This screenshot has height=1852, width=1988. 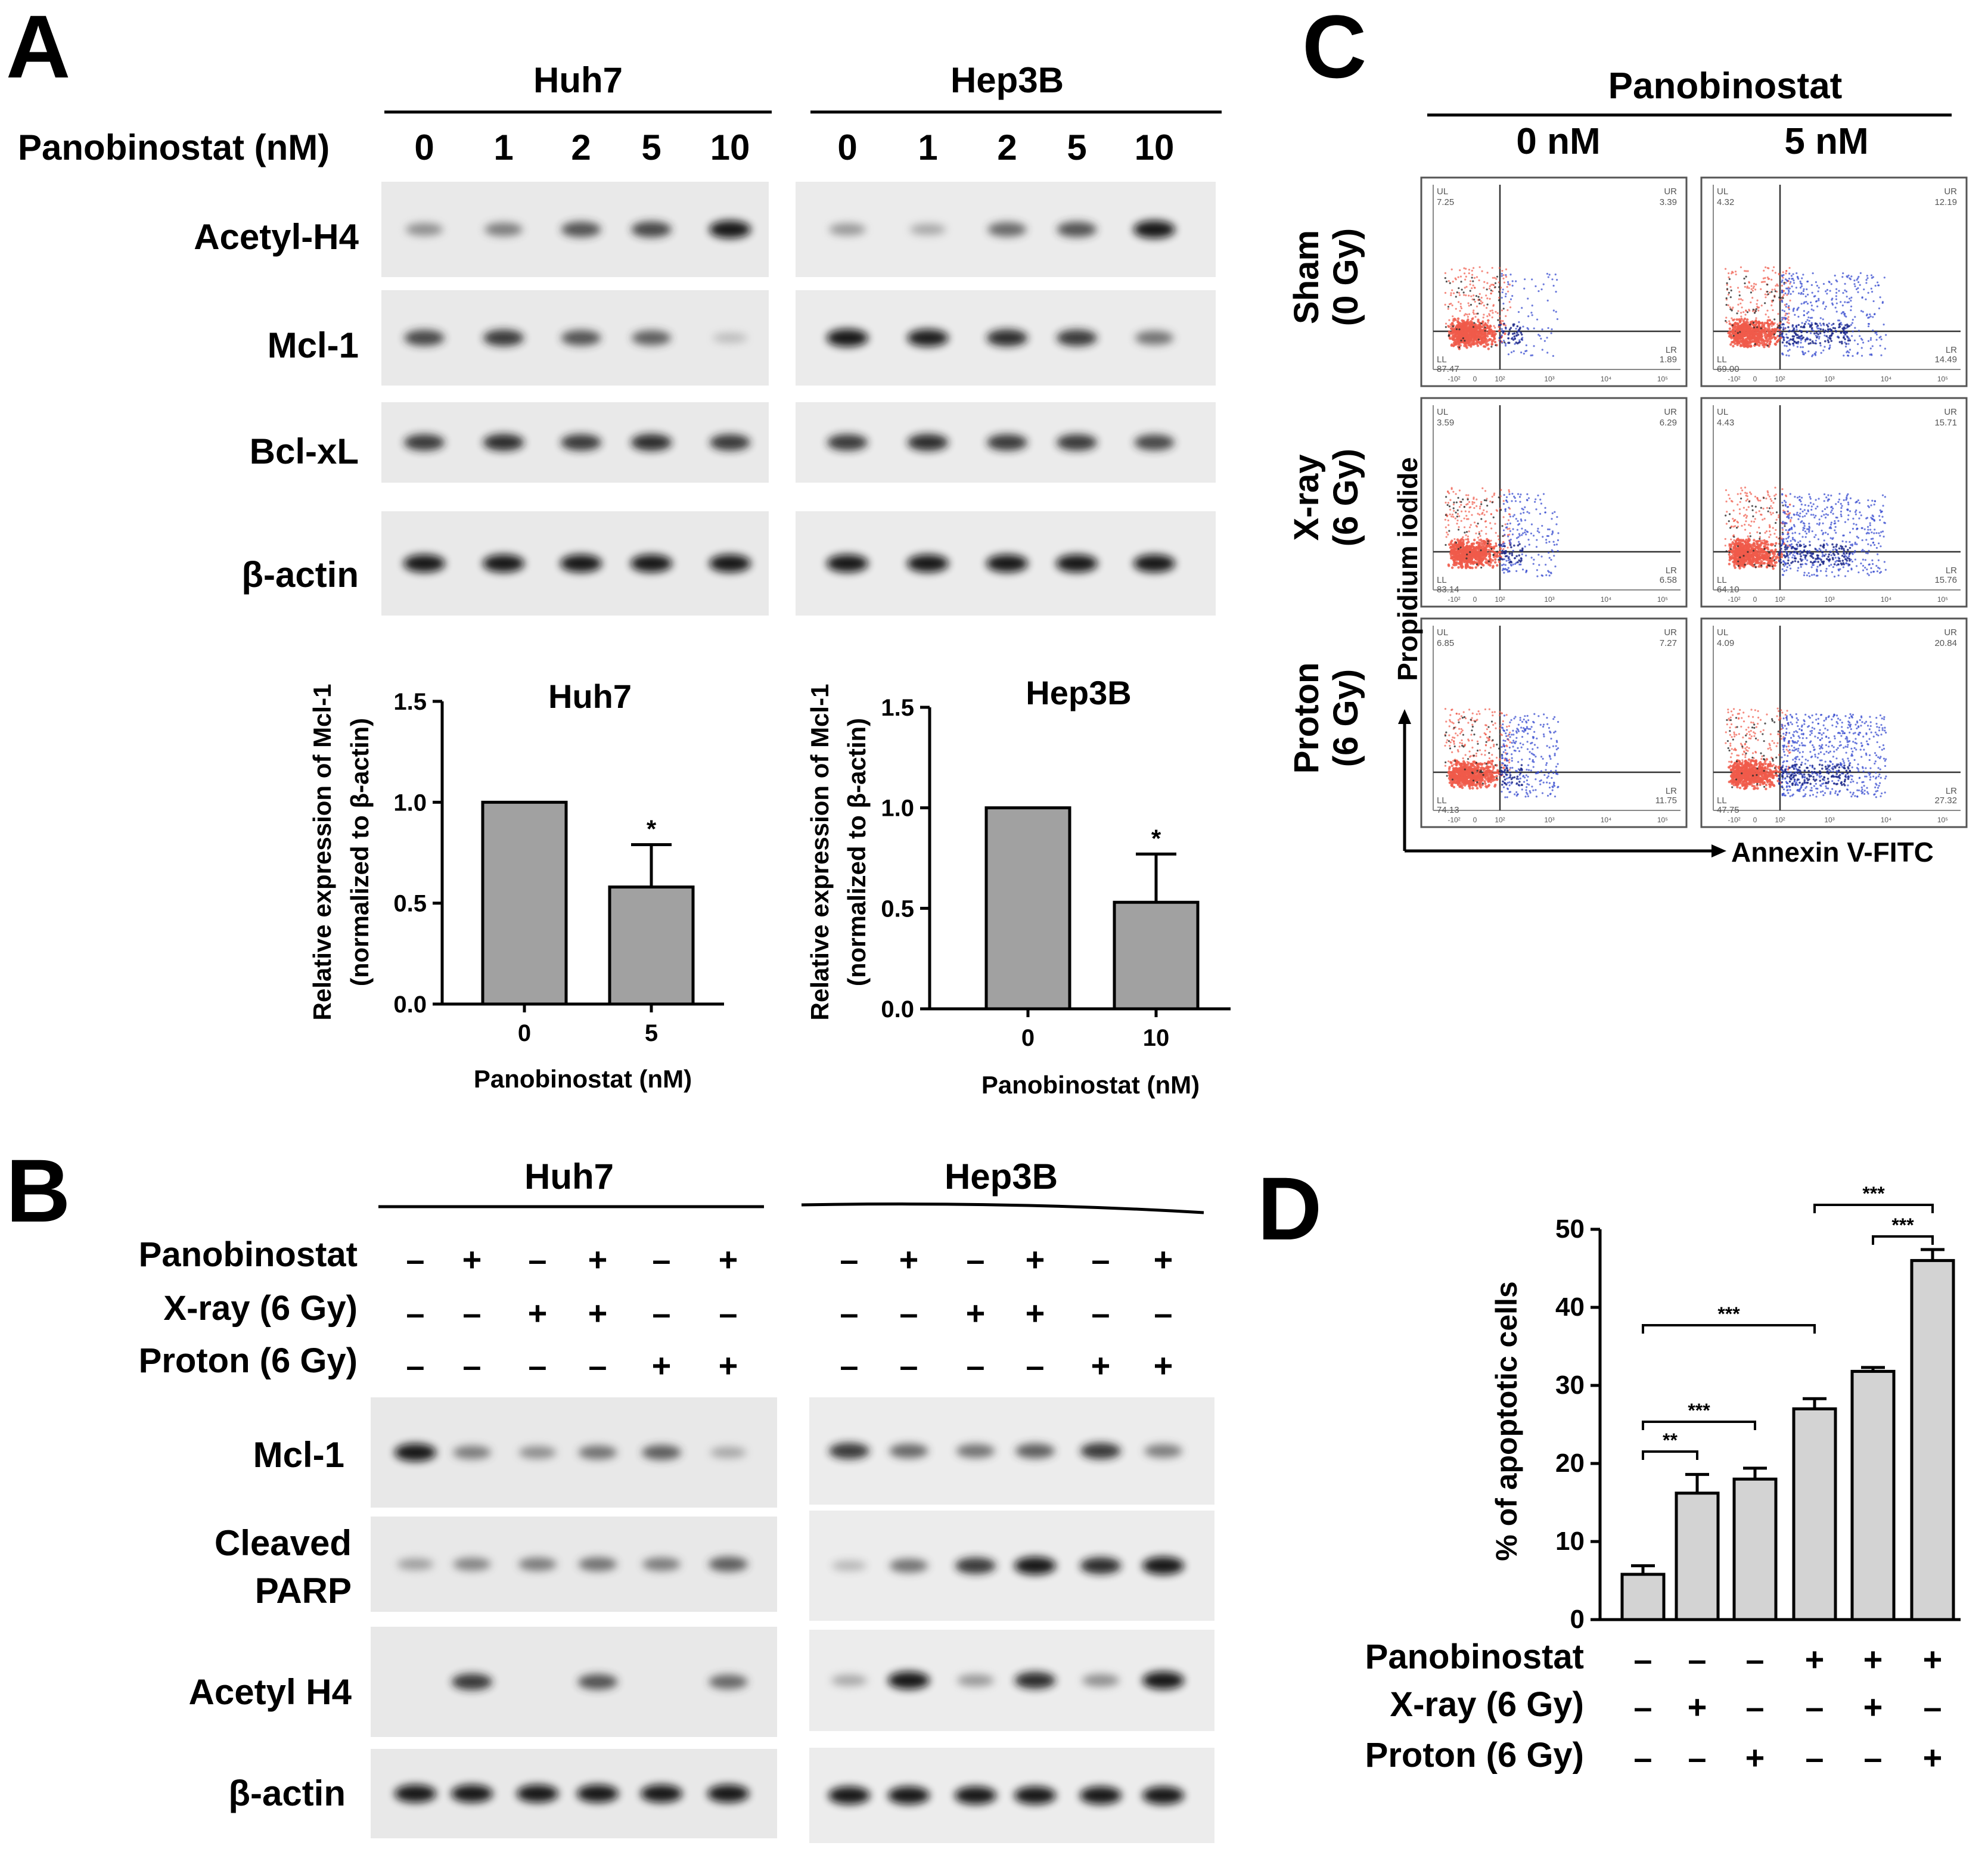 What do you see at coordinates (1035, 1680) in the screenshot?
I see `b-hep3b-blot-2-band` at bounding box center [1035, 1680].